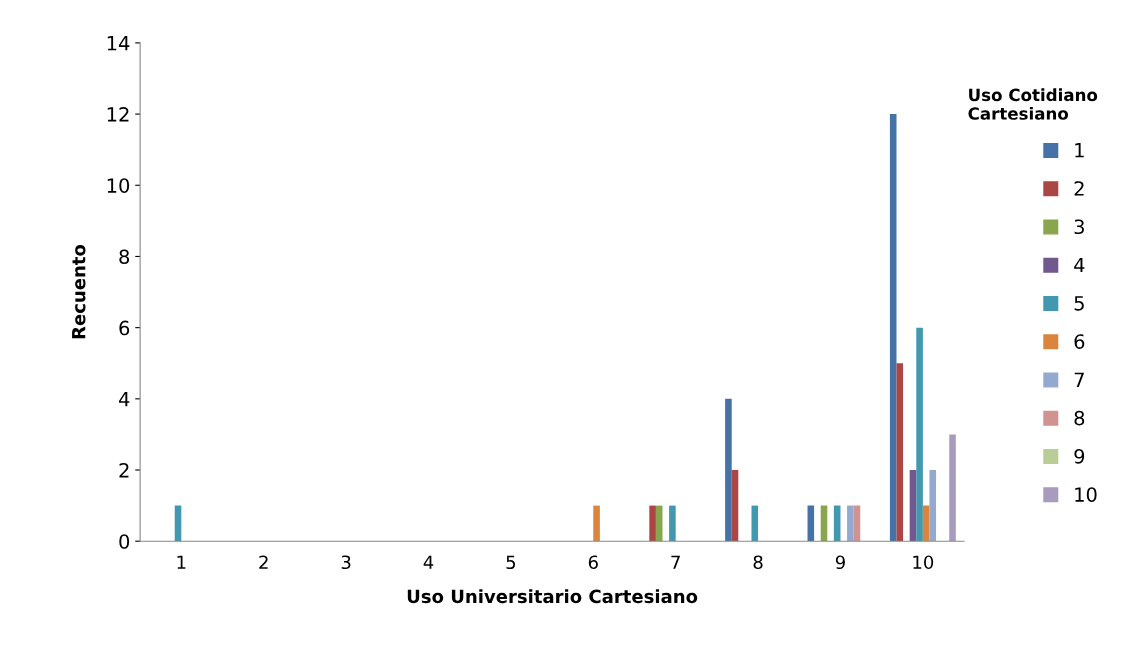  I want to click on x-tick-label: 5, so click(511, 562).